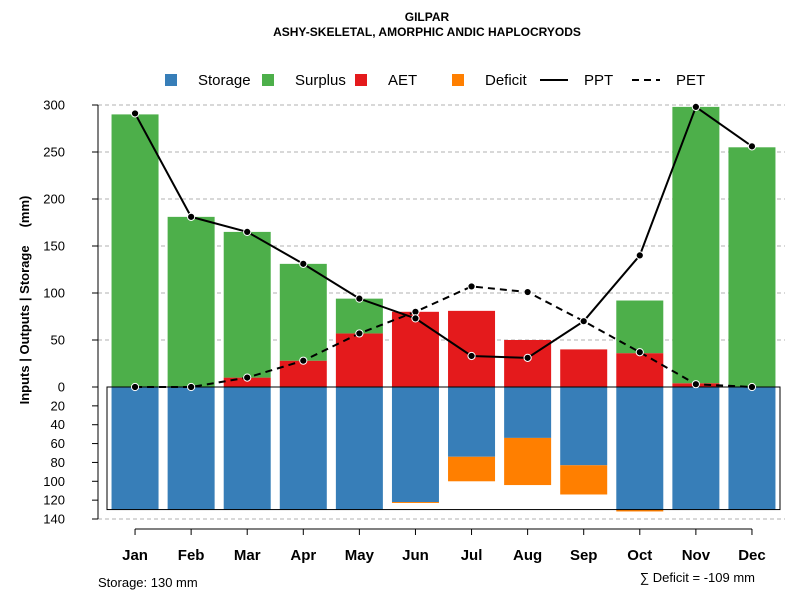  Describe the element at coordinates (415, 555) in the screenshot. I see `x-tick-label: Jun` at that location.